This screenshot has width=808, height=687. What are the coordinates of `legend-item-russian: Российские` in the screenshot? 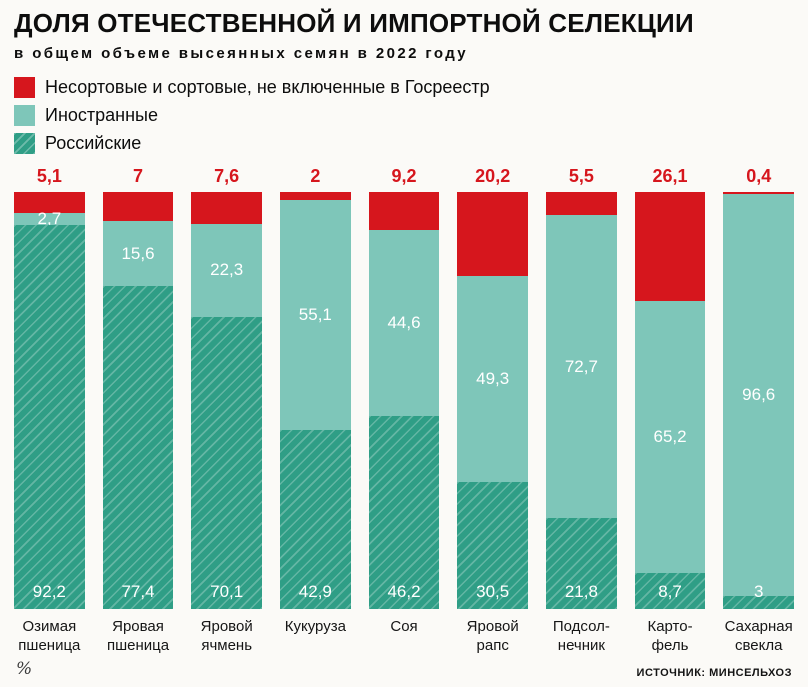 It's located at (404, 143).